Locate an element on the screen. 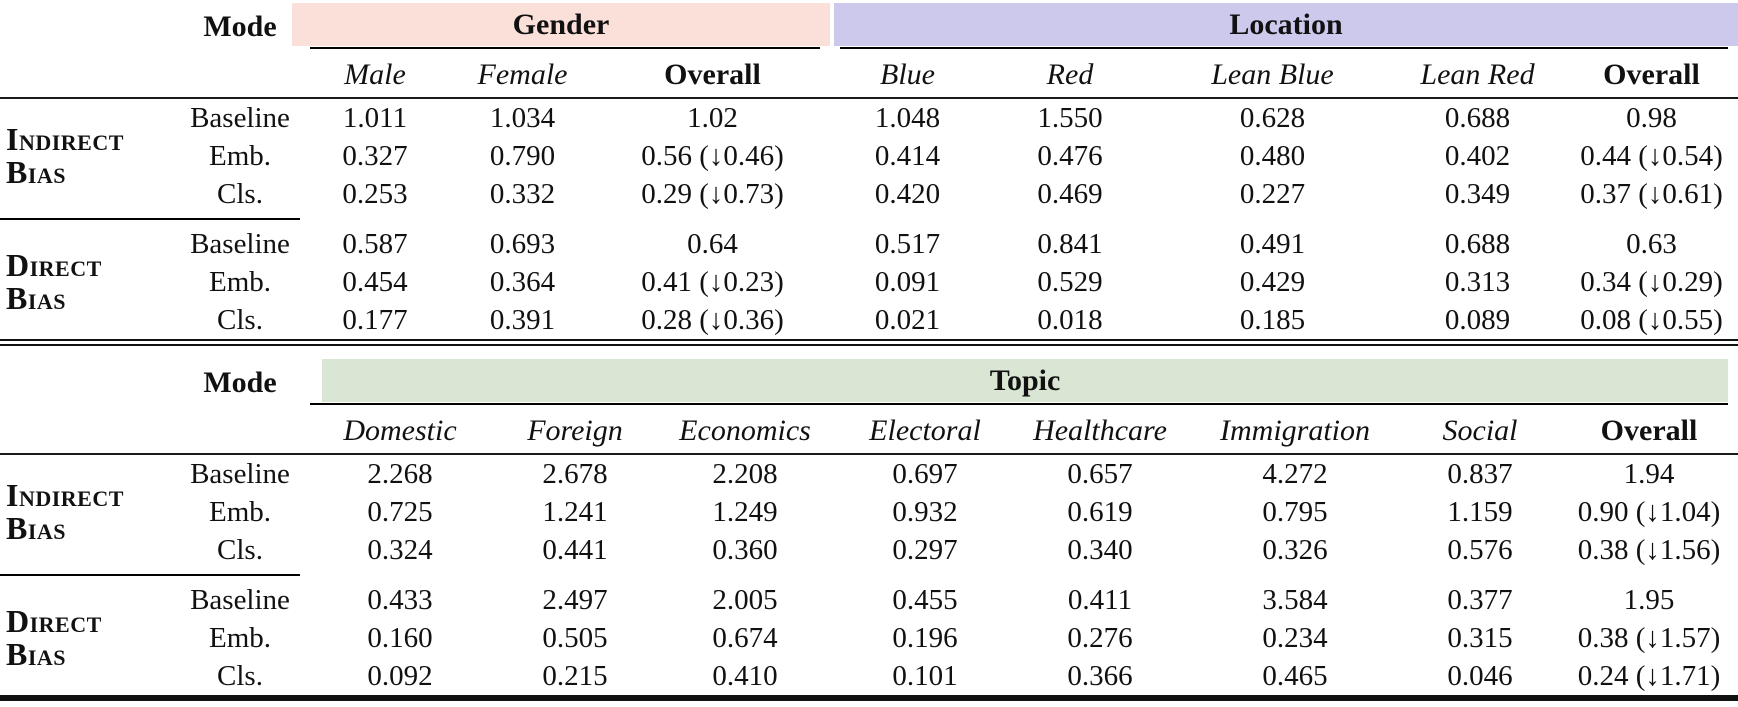 The width and height of the screenshot is (1738, 707). value-cell: 0.29 (↓0.73) is located at coordinates (712, 193).